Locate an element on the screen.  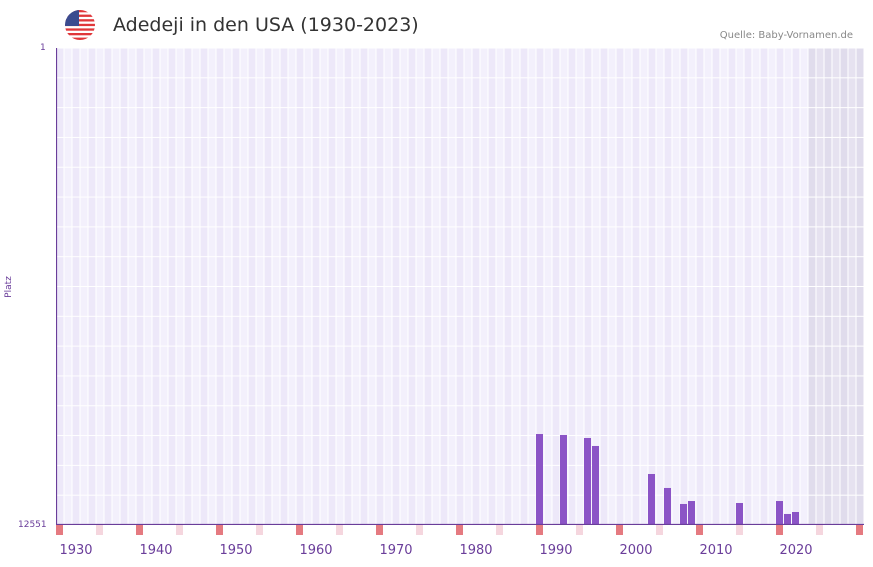
bar-1991 is located at coordinates (563, 479).